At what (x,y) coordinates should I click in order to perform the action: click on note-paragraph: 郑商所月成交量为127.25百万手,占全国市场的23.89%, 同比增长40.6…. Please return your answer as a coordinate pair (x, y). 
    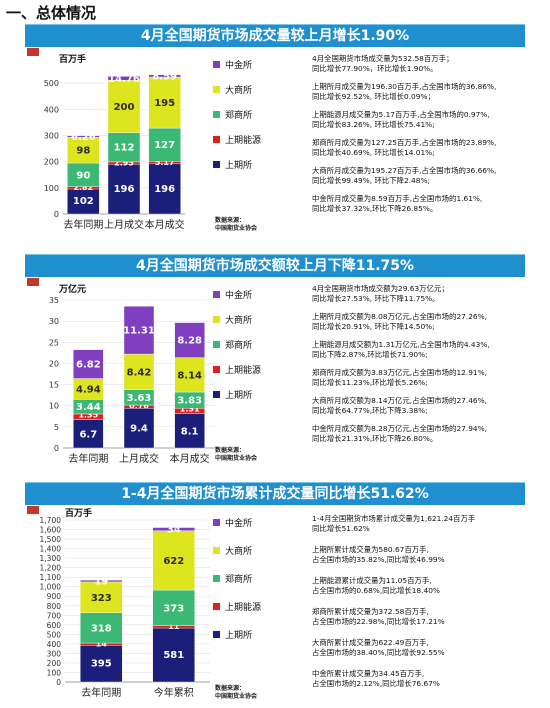
    Looking at the image, I should click on (404, 147).